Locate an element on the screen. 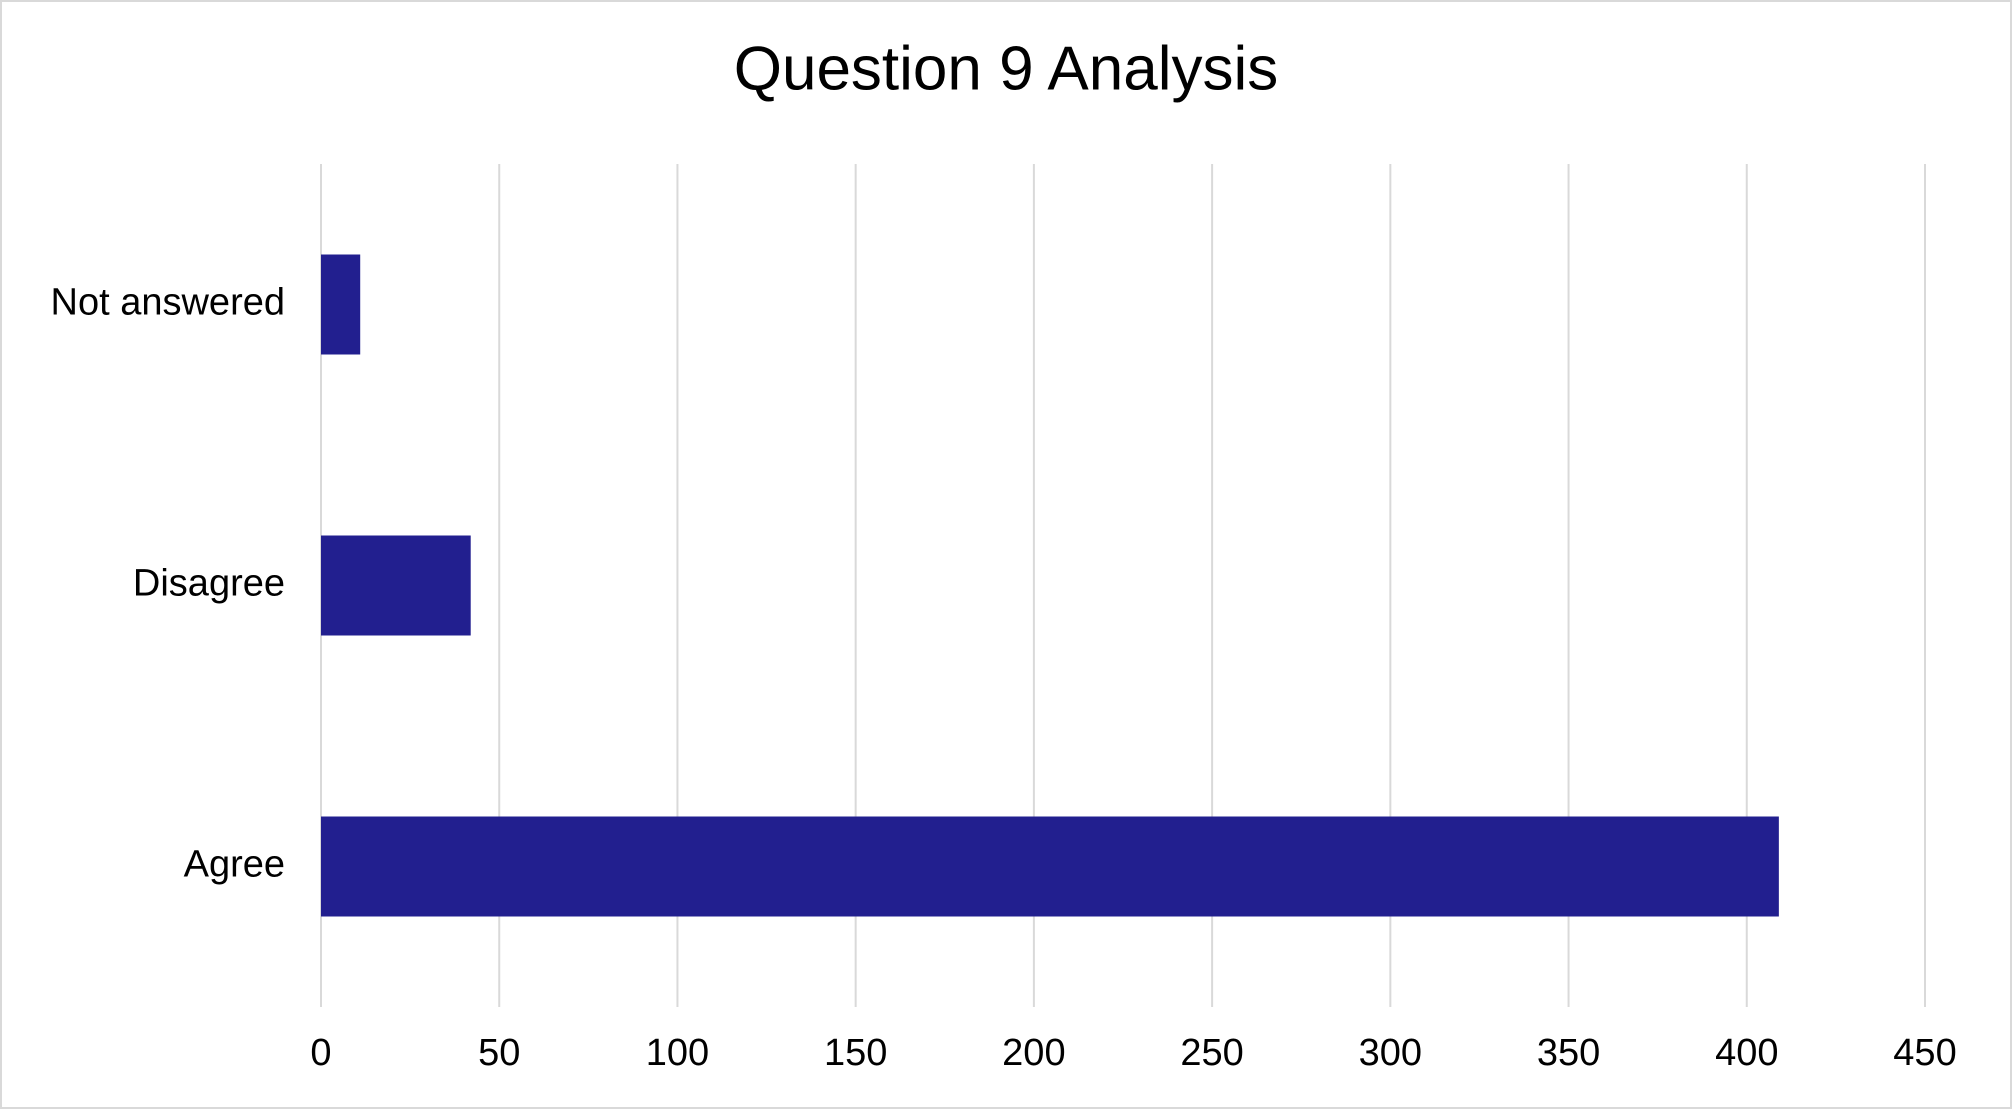  chart-title: Question 9 Analysis is located at coordinates (1006, 68).